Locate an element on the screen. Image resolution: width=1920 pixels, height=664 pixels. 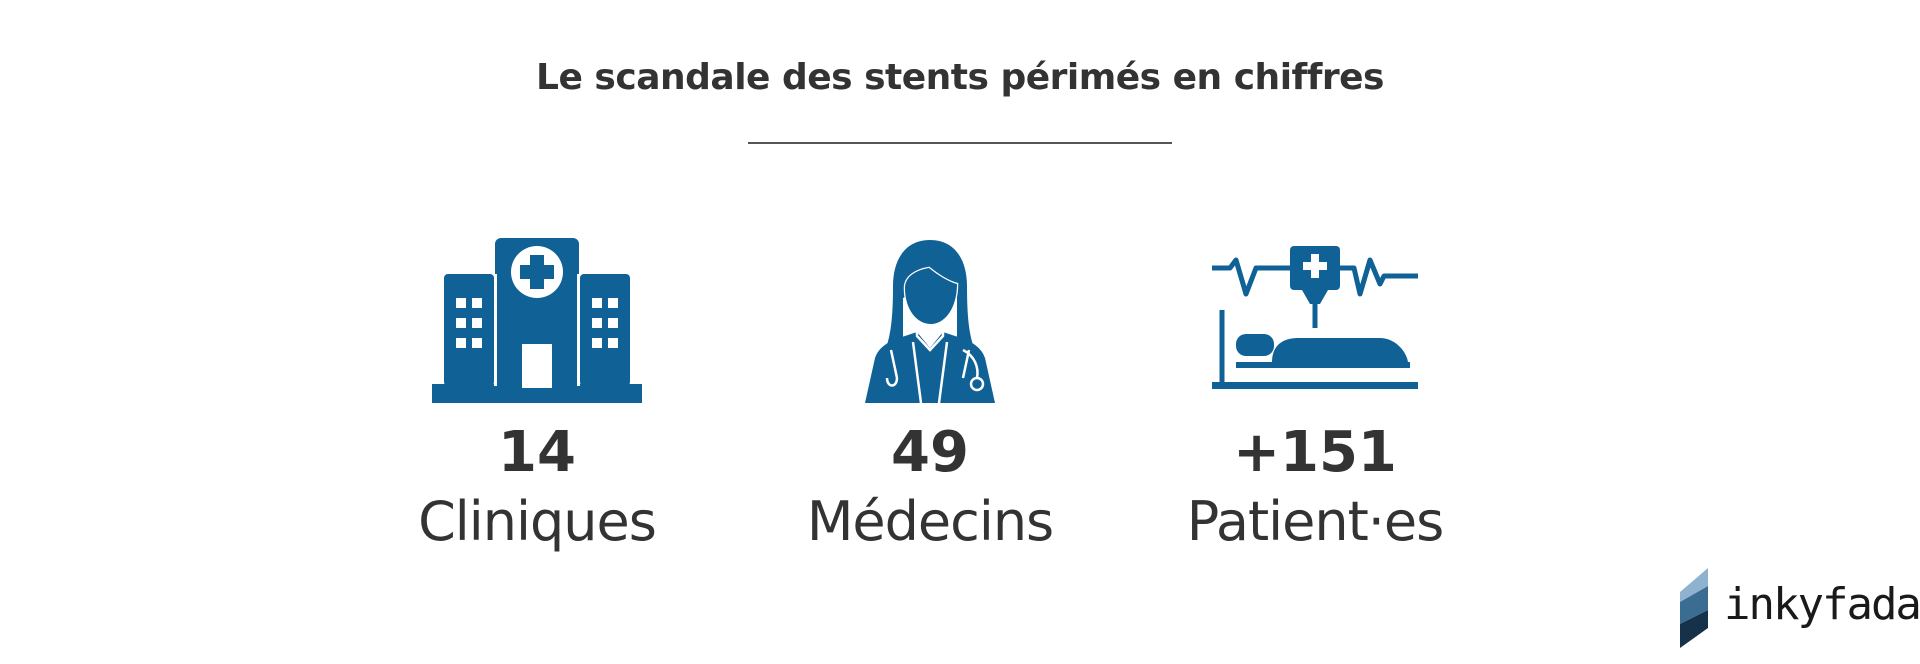
stat-value: 49 is located at coordinates (930, 452).